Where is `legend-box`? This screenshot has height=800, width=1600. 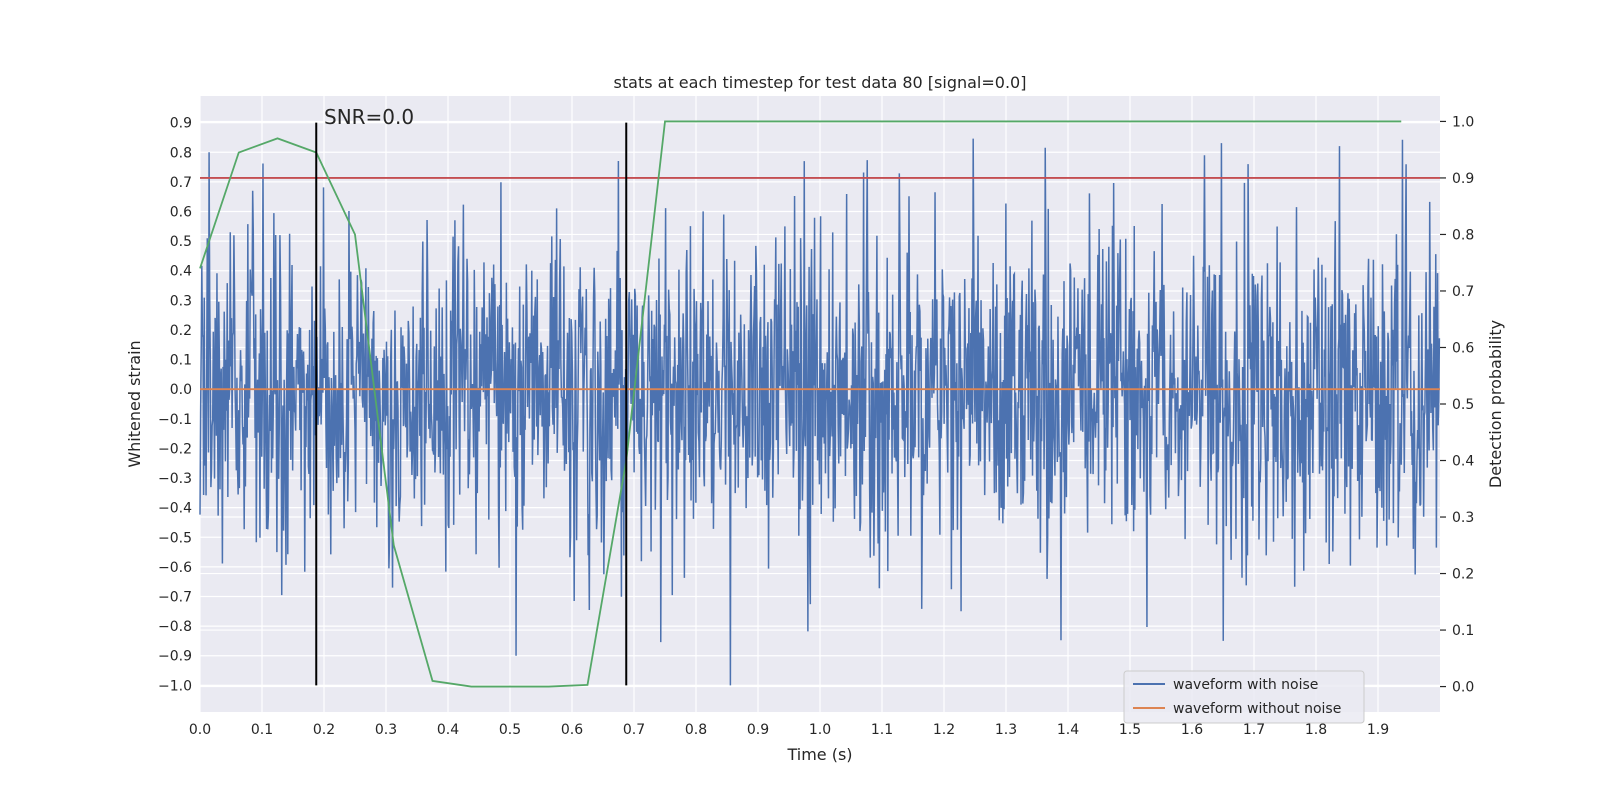 legend-box is located at coordinates (1244, 697).